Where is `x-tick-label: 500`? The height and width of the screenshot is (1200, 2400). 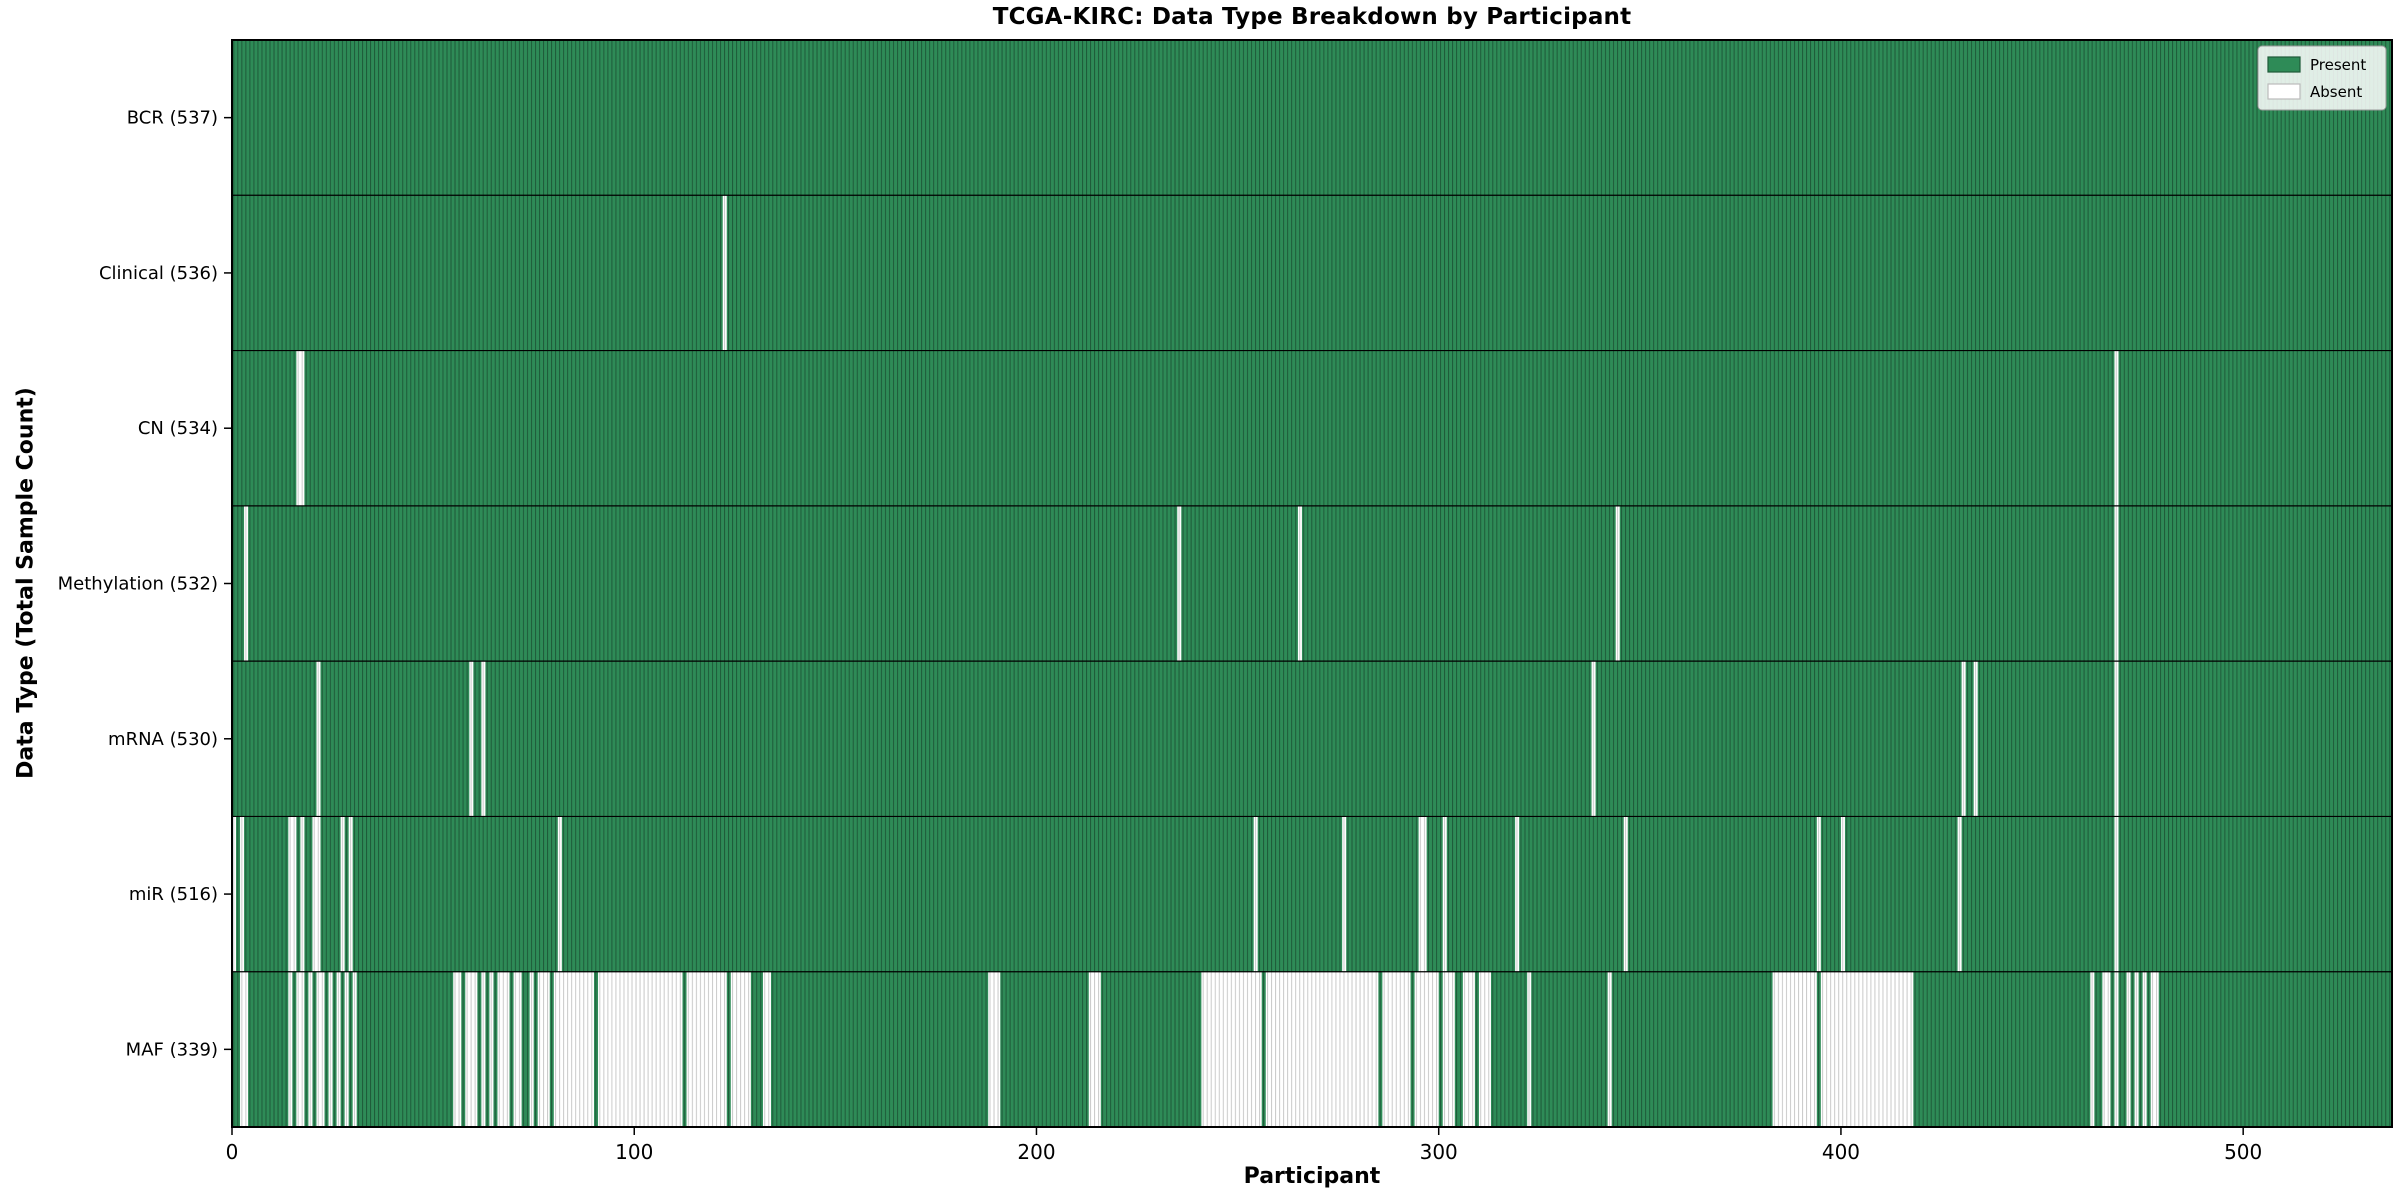
x-tick-label: 500 is located at coordinates (2243, 1152).